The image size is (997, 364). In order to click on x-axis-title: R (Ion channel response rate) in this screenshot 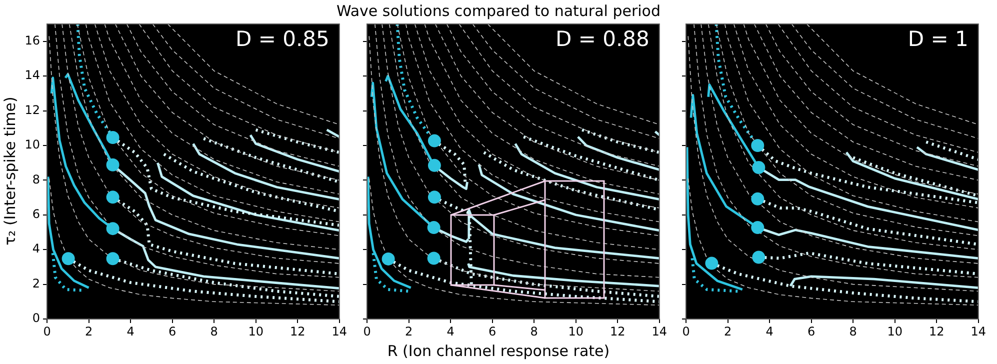, I will do `click(498, 351)`.